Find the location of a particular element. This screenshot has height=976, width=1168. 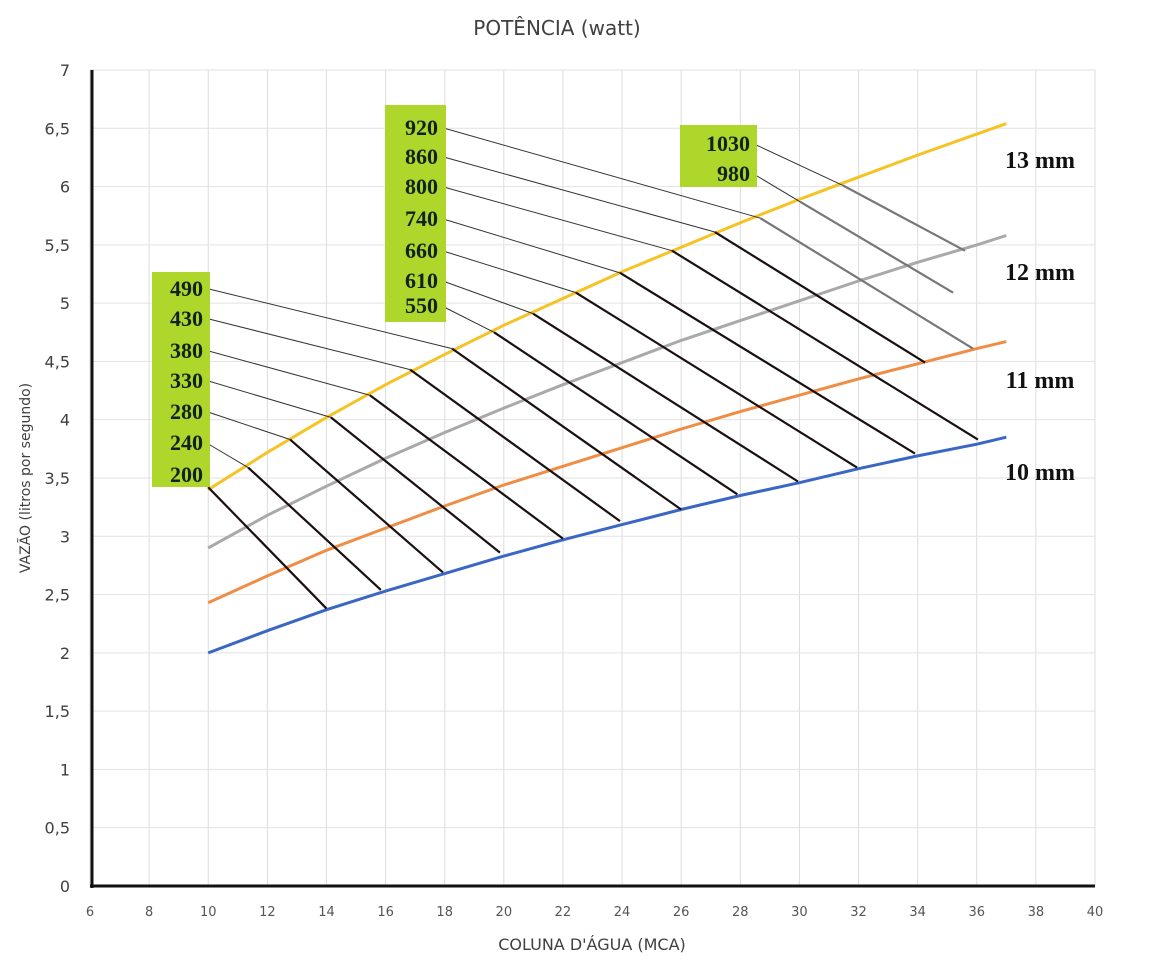

chart-title: POTÊNCIA (watt) is located at coordinates (556, 28).